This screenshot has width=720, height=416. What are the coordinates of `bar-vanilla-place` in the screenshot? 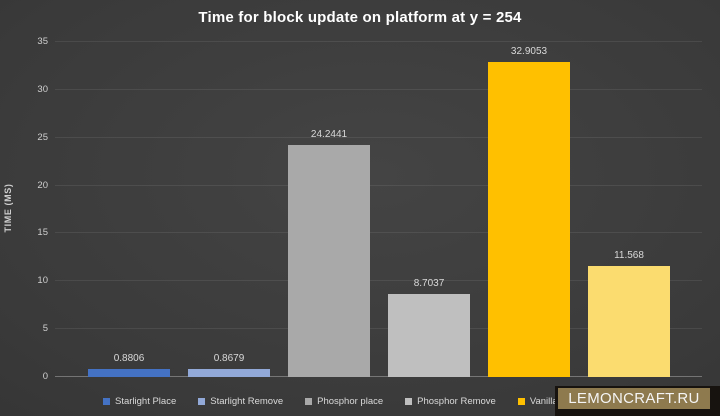 It's located at (529, 219).